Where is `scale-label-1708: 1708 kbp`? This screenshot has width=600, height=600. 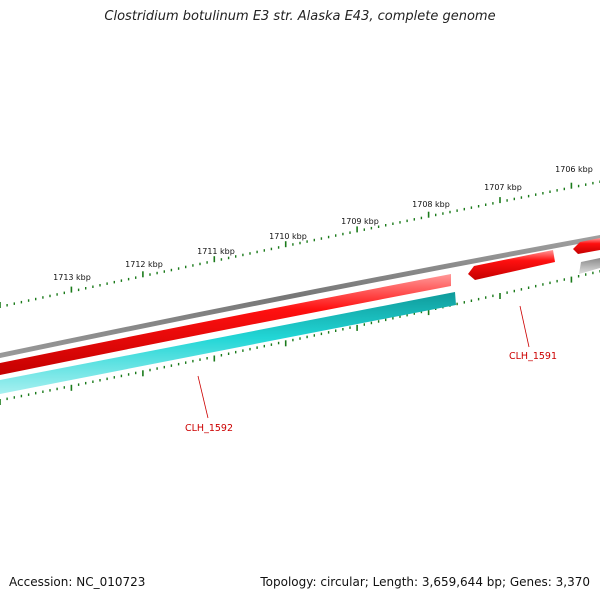
scale-label-1708: 1708 kbp is located at coordinates (431, 204).